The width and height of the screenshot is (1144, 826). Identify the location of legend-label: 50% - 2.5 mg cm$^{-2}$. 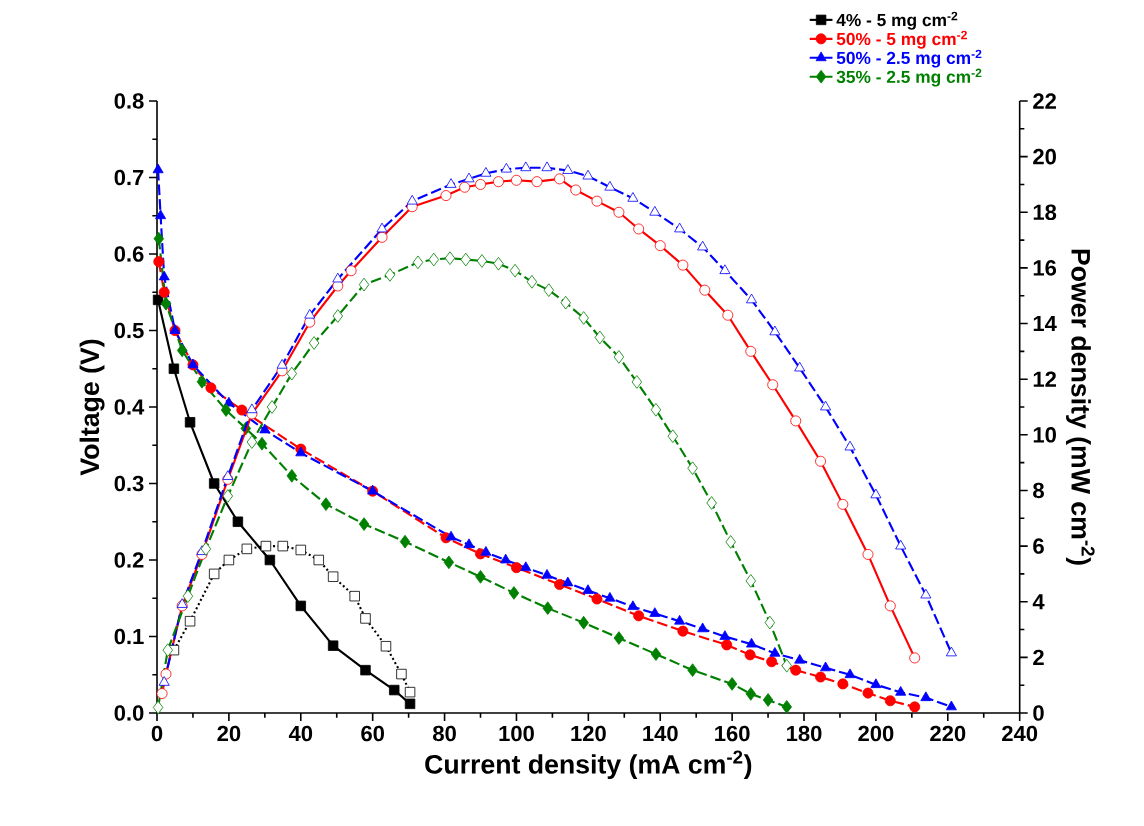
(909, 58).